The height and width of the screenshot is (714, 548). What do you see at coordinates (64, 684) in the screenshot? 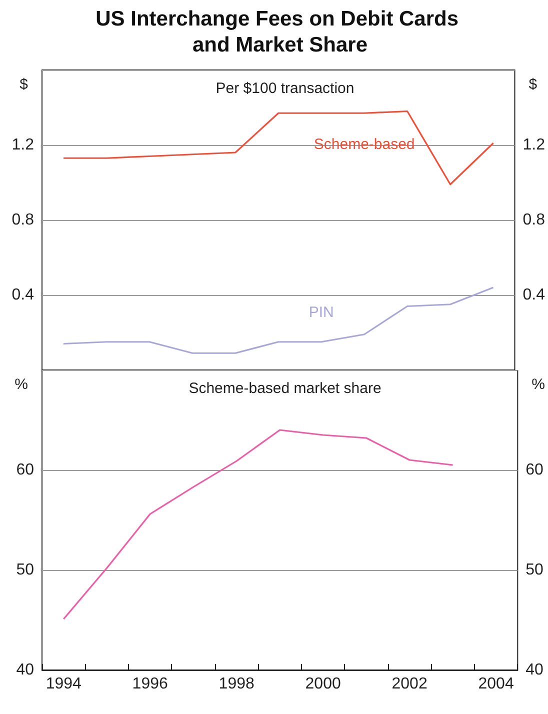
I see `x-tick-label: 1994` at bounding box center [64, 684].